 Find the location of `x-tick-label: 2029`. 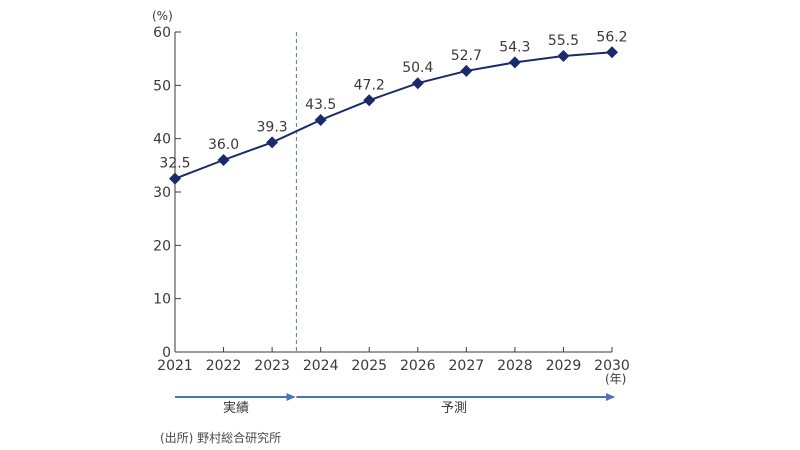

x-tick-label: 2029 is located at coordinates (564, 366).